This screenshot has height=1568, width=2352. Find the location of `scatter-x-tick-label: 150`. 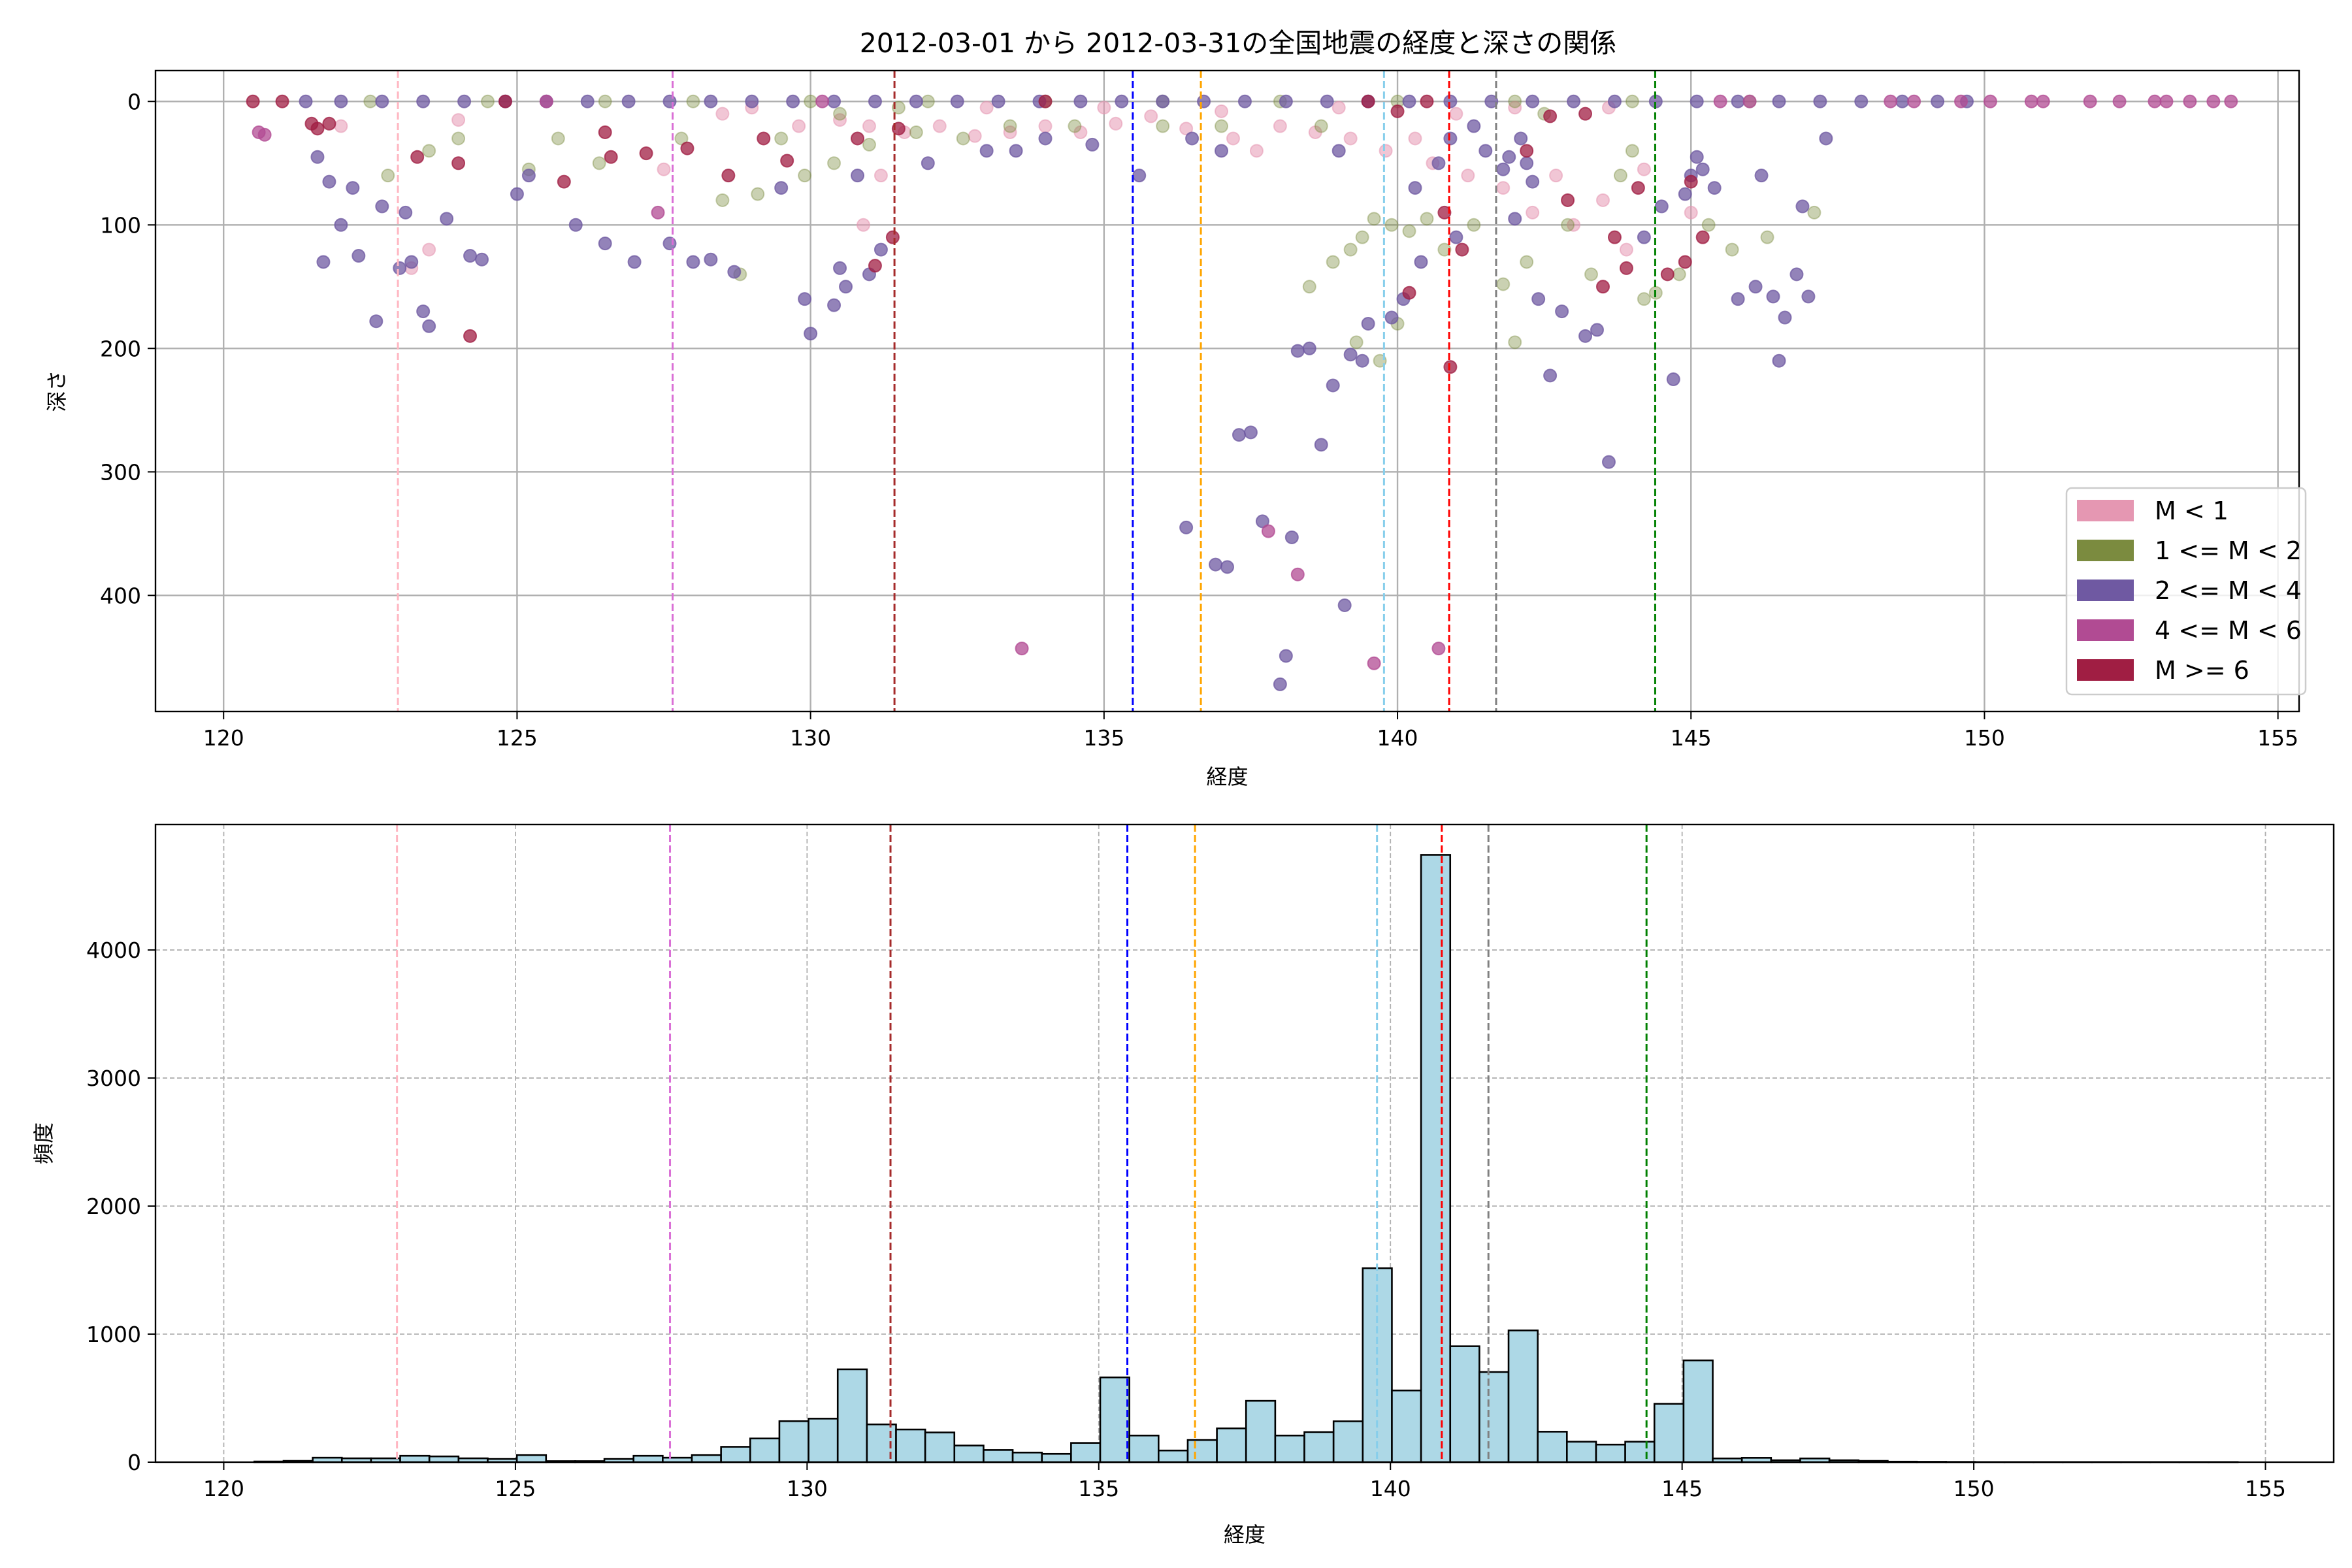

scatter-x-tick-label: 150 is located at coordinates (1984, 738).